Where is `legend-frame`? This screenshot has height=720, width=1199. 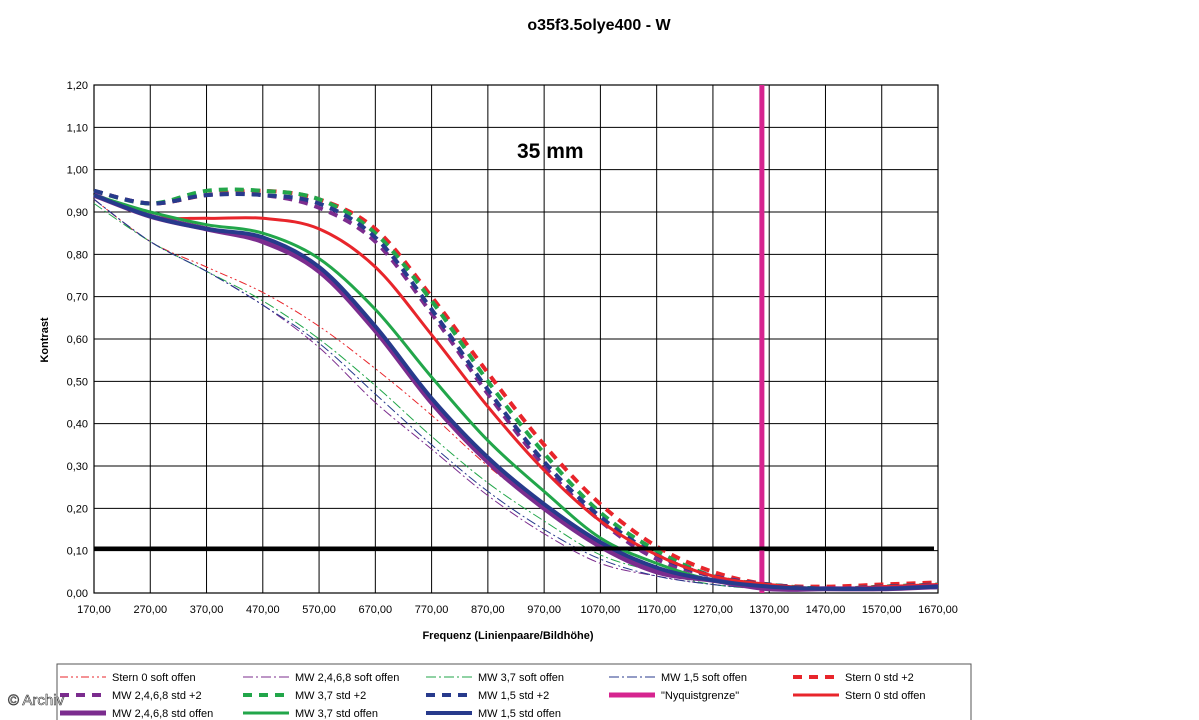
legend-frame is located at coordinates (514, 691).